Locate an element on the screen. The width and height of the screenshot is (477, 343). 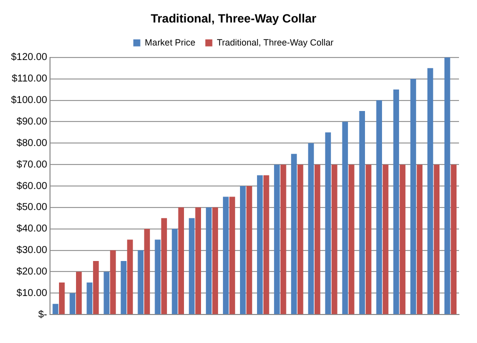
y-tick-label: $90.00 is located at coordinates (32, 122).